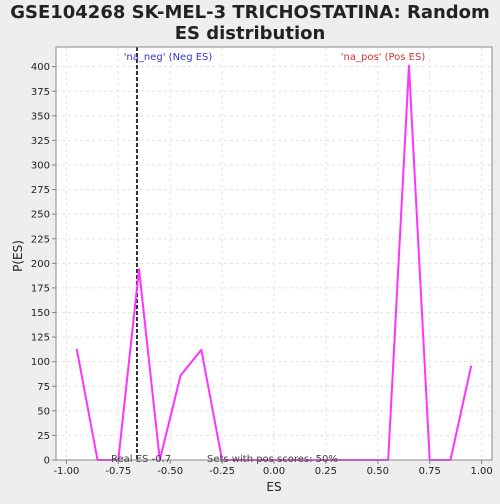 The width and height of the screenshot is (500, 504). Describe the element at coordinates (43, 436) in the screenshot. I see `y-tick-label: 25` at that location.